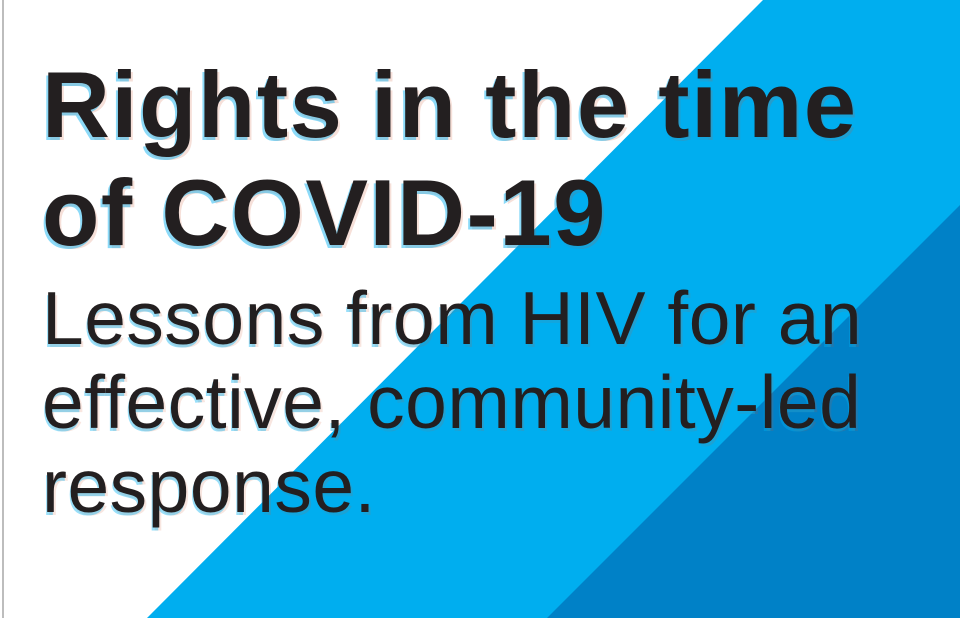 This screenshot has width=960, height=618. What do you see at coordinates (324, 212) in the screenshot?
I see `title-line-2: of COVID-19` at bounding box center [324, 212].